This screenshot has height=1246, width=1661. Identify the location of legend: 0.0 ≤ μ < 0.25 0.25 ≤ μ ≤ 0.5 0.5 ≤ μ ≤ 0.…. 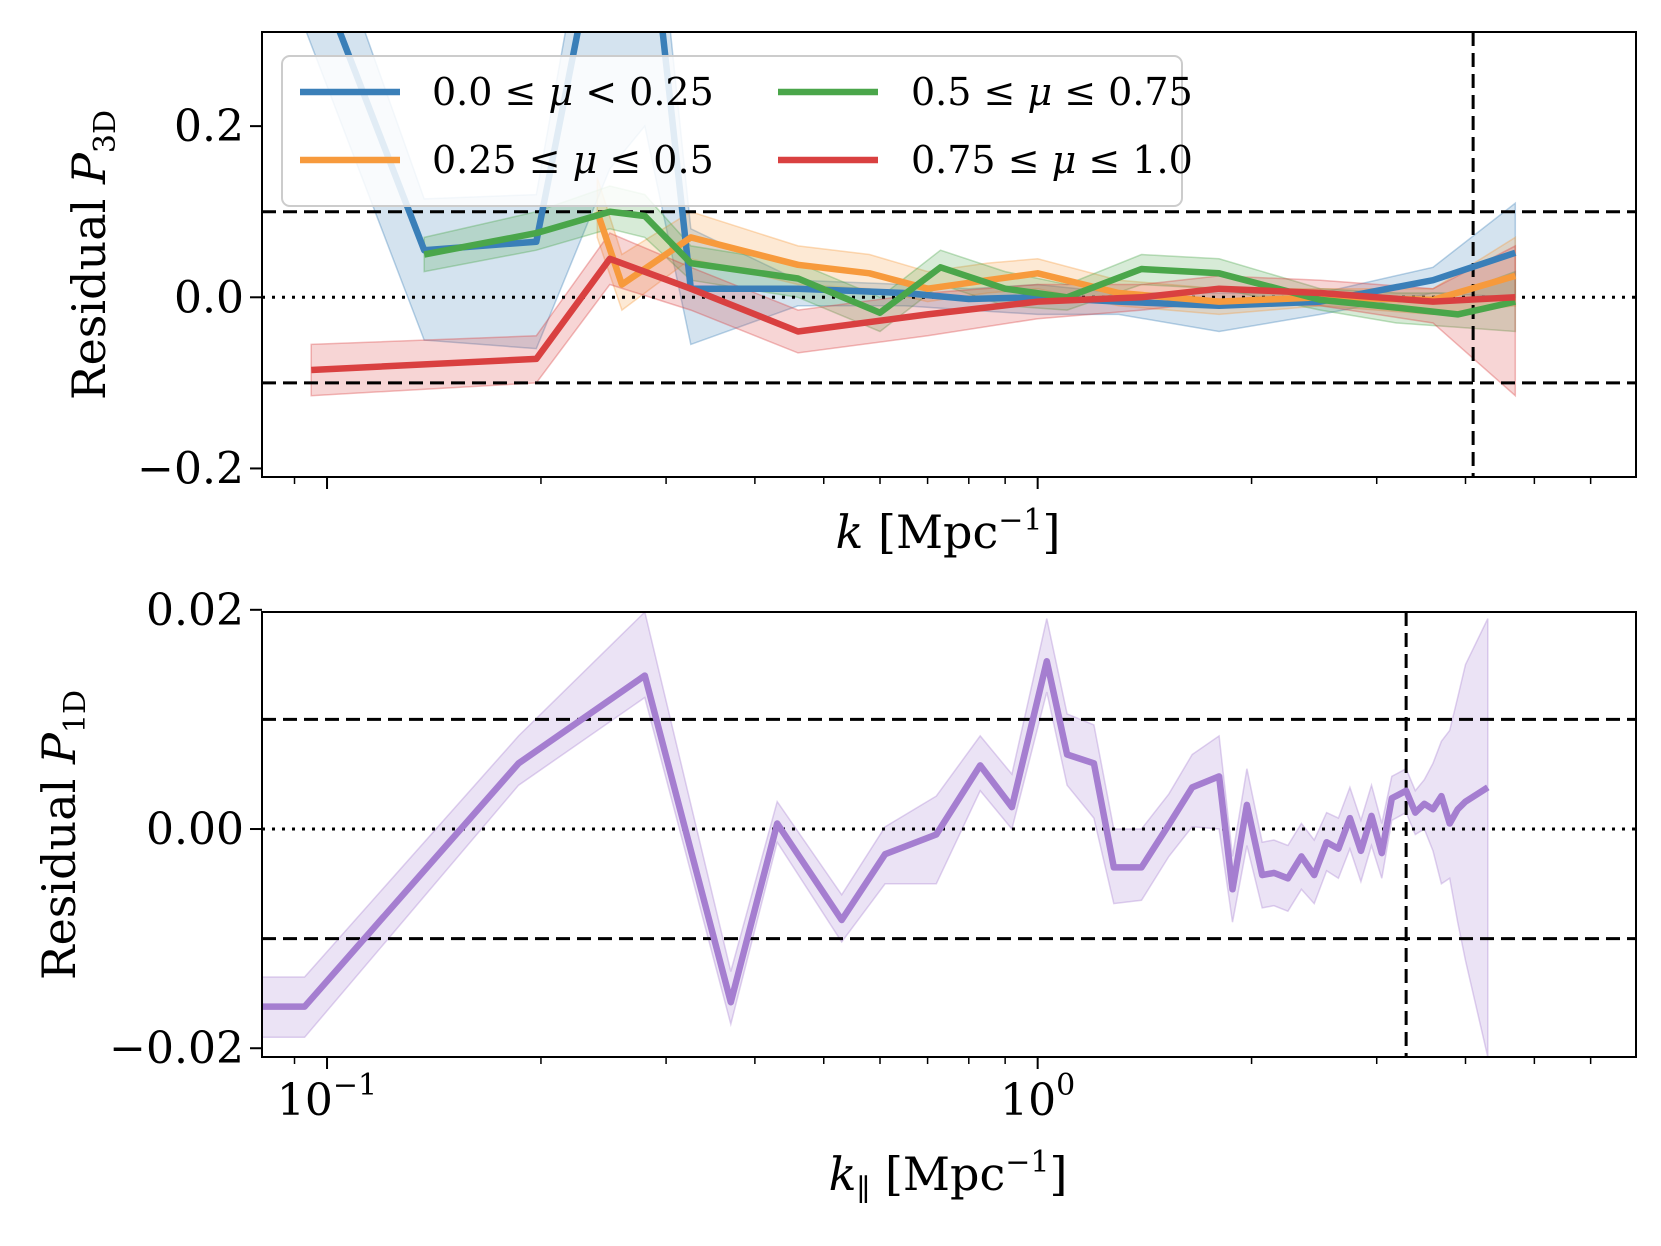
(737, 131).